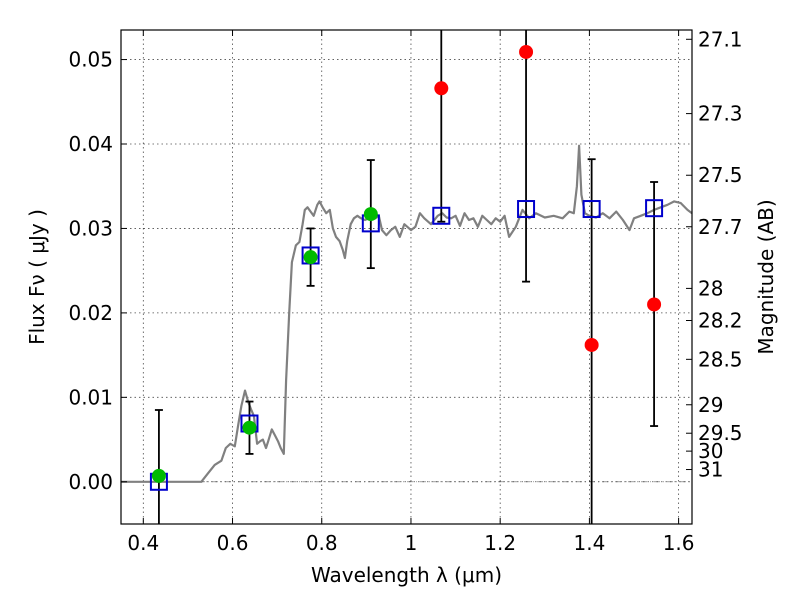 The width and height of the screenshot is (800, 600). I want to click on y-tick-label: 0.04, so click(90, 144).